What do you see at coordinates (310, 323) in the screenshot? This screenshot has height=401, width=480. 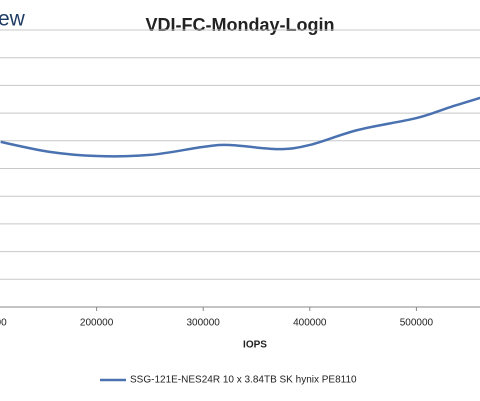 I see `x-tick-label: 400000` at bounding box center [310, 323].